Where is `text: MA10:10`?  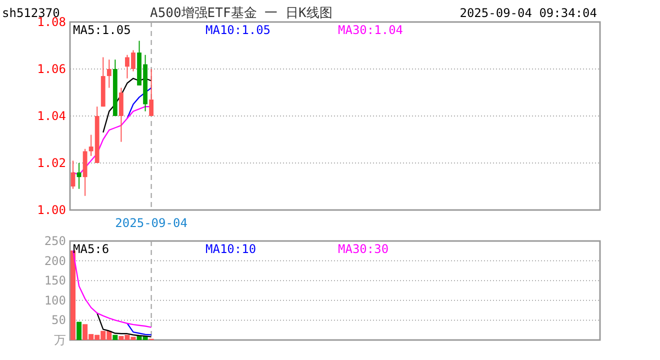
text: MA10:10 is located at coordinates (231, 249).